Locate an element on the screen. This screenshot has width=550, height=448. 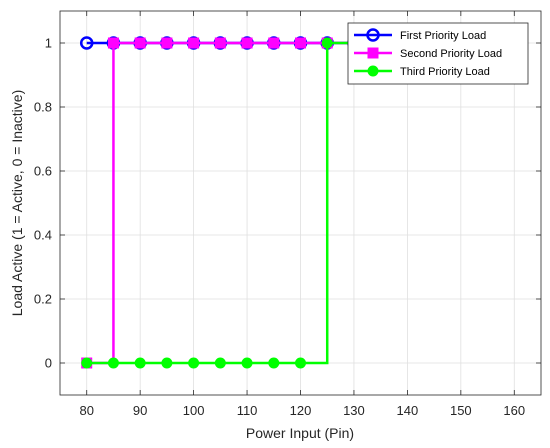
legend-label: Third Priority Load is located at coordinates (445, 72).